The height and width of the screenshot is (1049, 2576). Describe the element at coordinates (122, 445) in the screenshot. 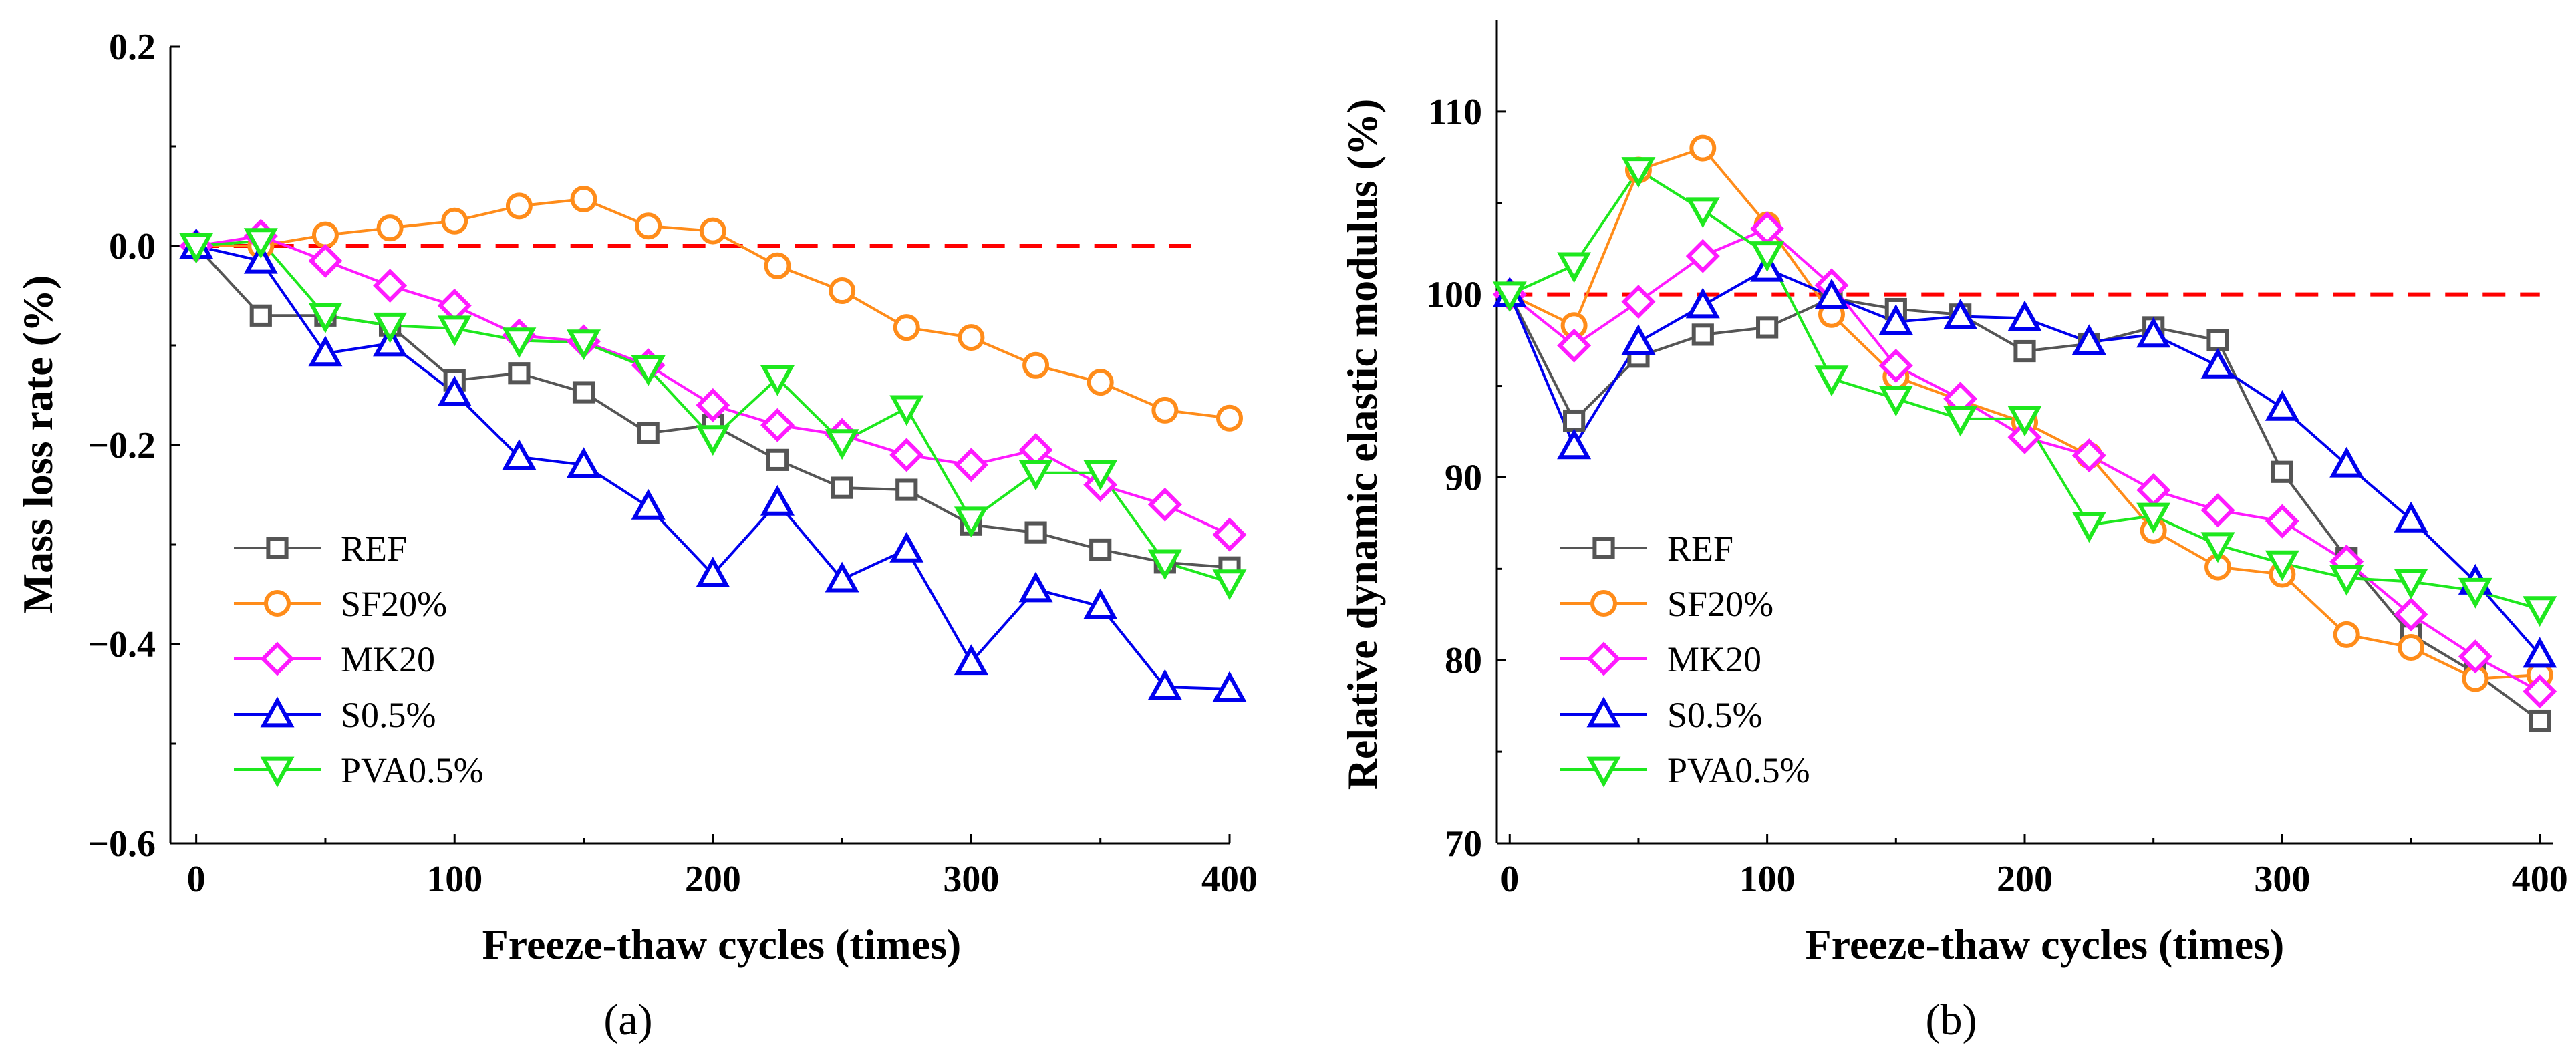

I see `y-tick-label: −0.2` at that location.